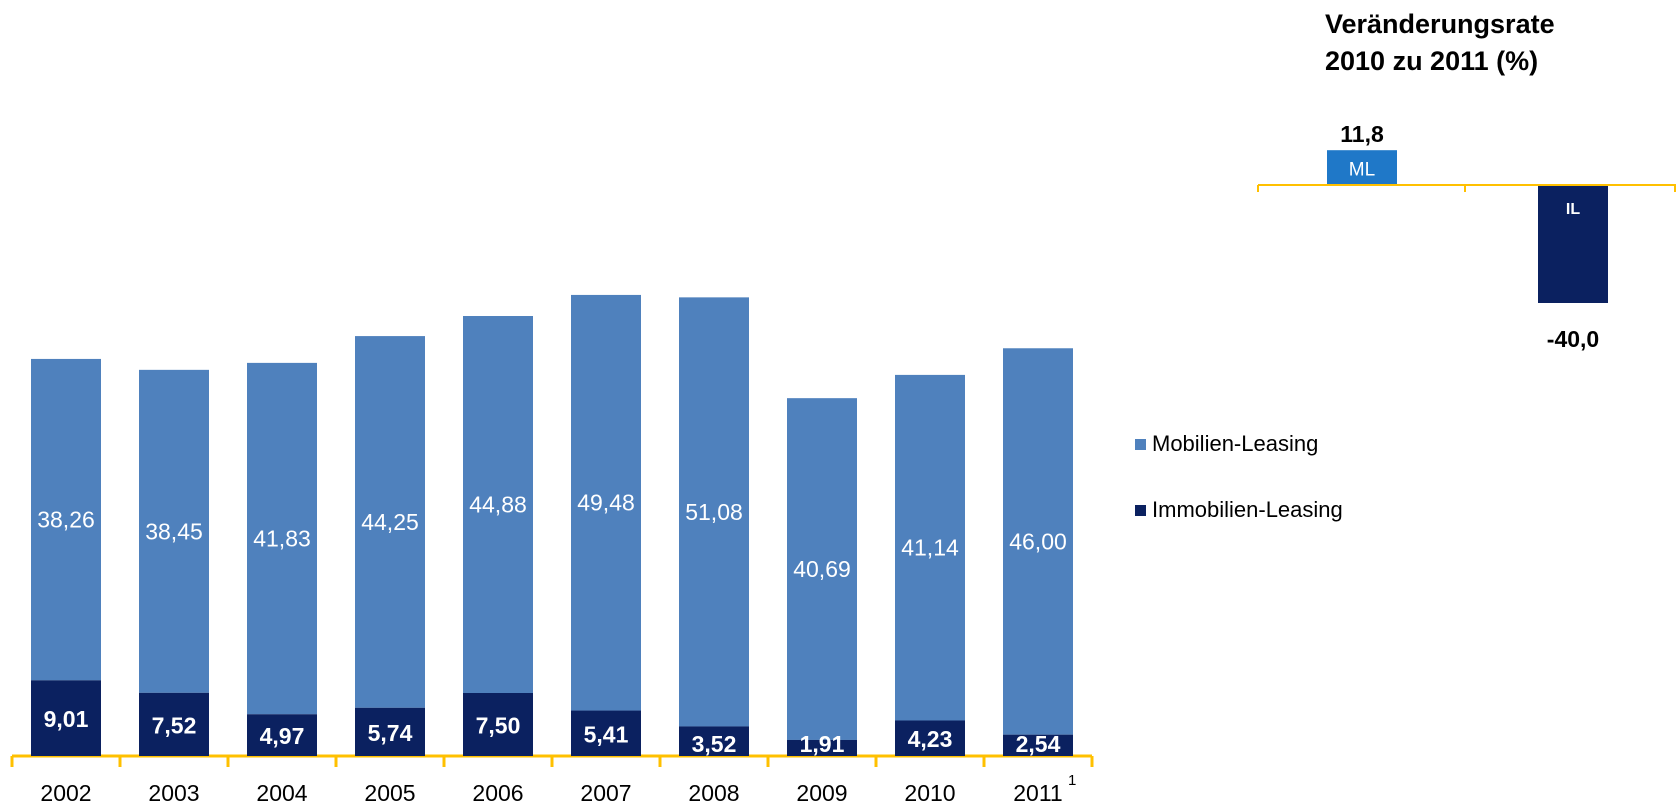  I want to click on data-label-mobilien-leasing: 40,69, so click(822, 569).